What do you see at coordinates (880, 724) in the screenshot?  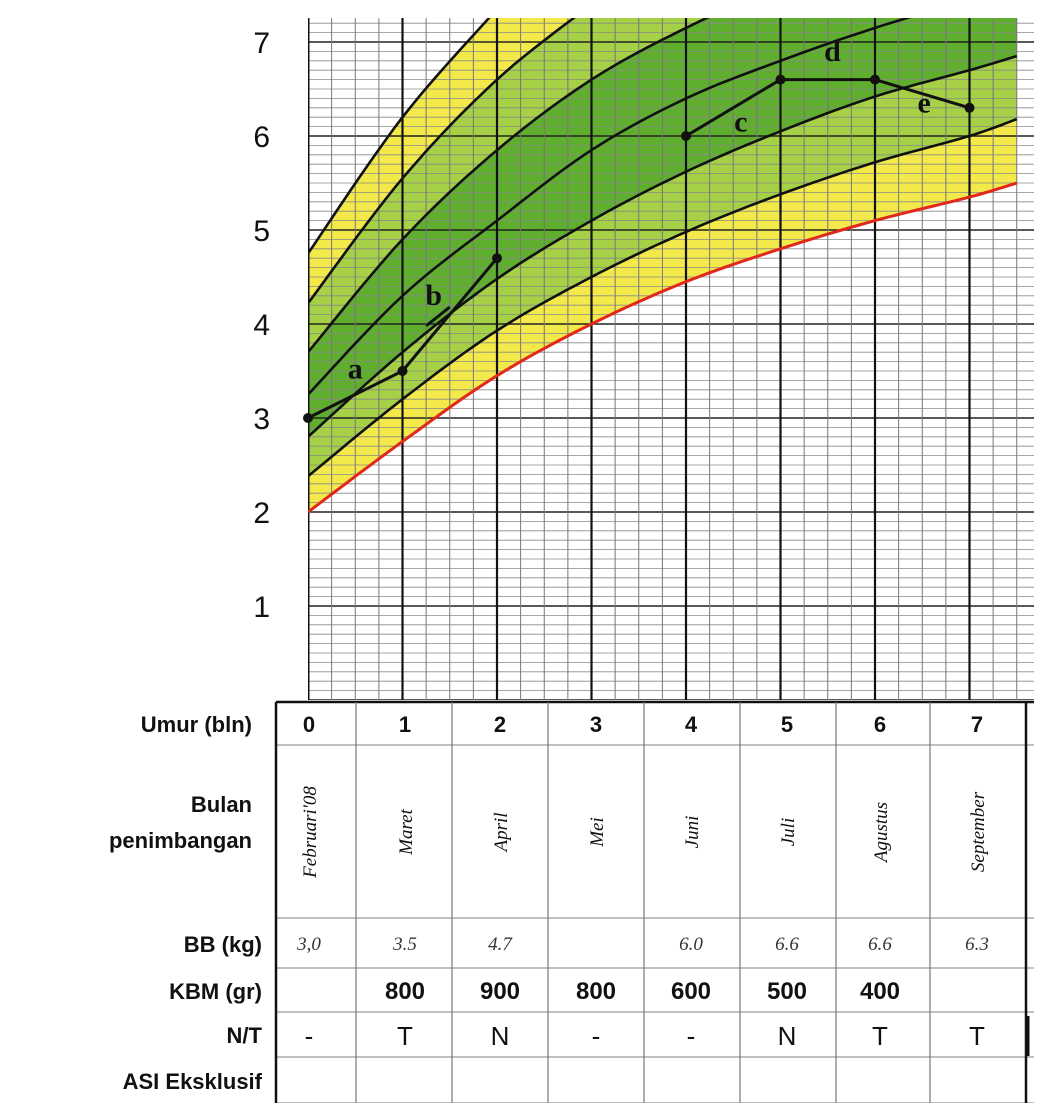 I see `age-cell: 6` at bounding box center [880, 724].